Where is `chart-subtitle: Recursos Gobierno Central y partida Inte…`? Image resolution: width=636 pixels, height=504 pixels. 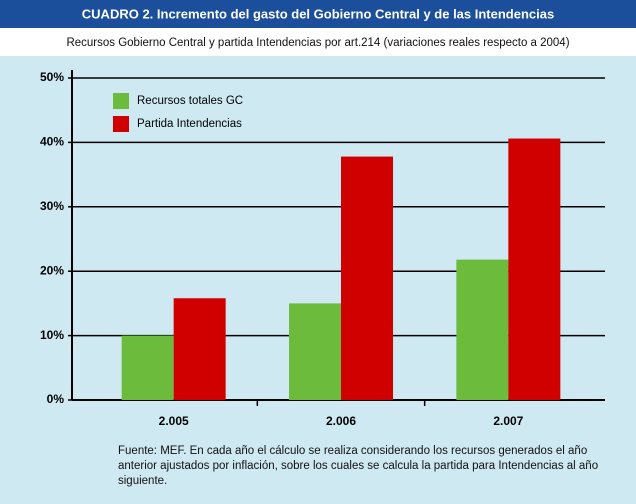
chart-subtitle: Recursos Gobierno Central y partida Inte… is located at coordinates (317, 43).